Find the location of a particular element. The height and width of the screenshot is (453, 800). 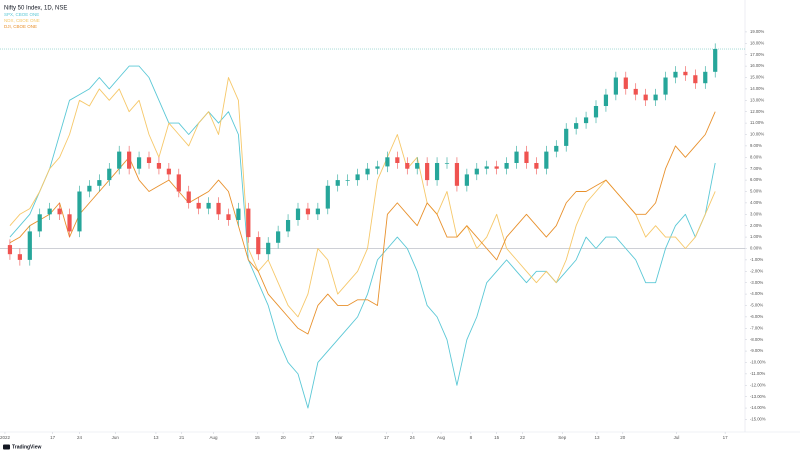

y-tick-label: 19.00% is located at coordinates (757, 31).